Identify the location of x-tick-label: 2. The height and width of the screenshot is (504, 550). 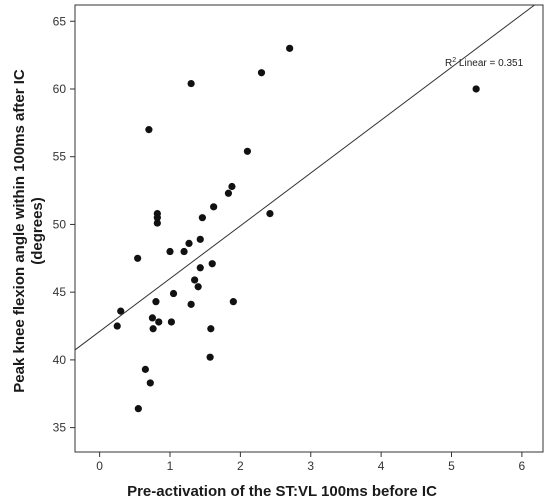
(240, 466).